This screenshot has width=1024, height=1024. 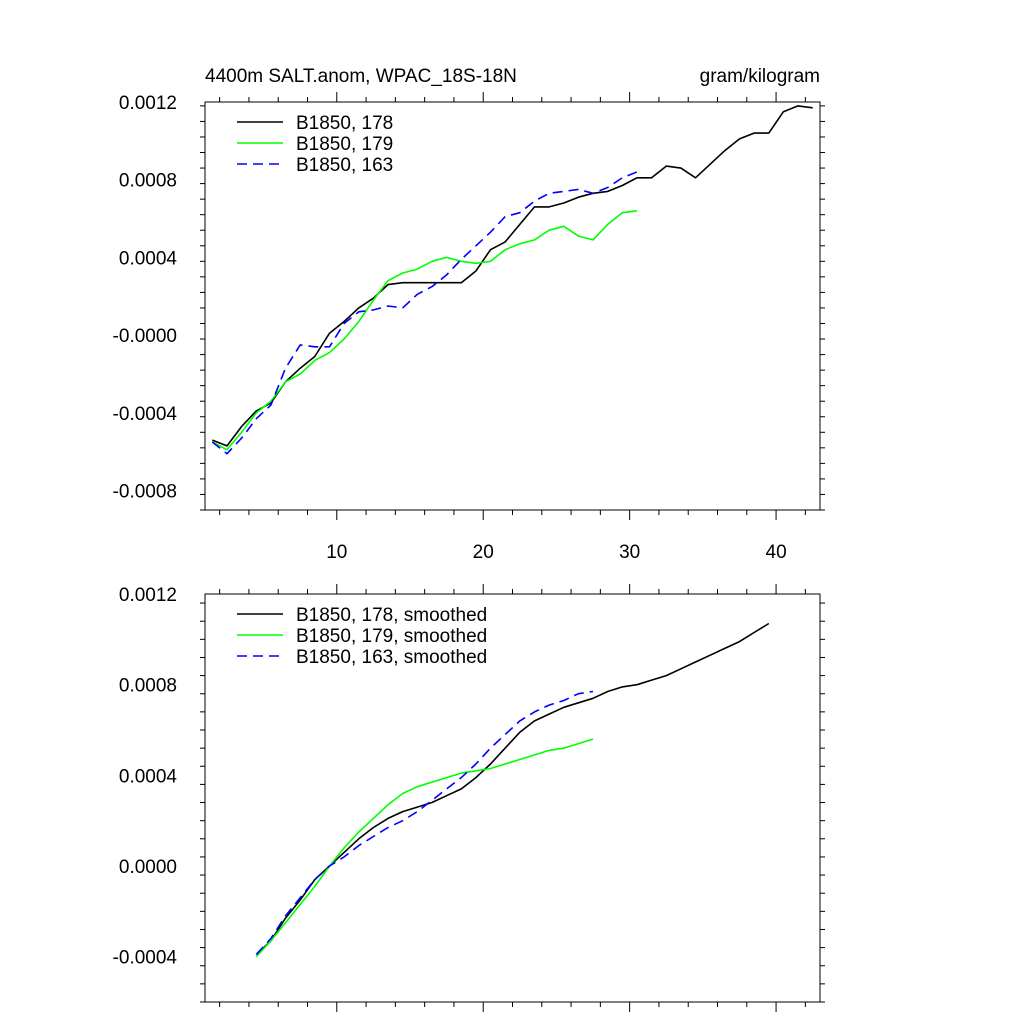 What do you see at coordinates (145, 492) in the screenshot?
I see `y-tick-label: -0.0008` at bounding box center [145, 492].